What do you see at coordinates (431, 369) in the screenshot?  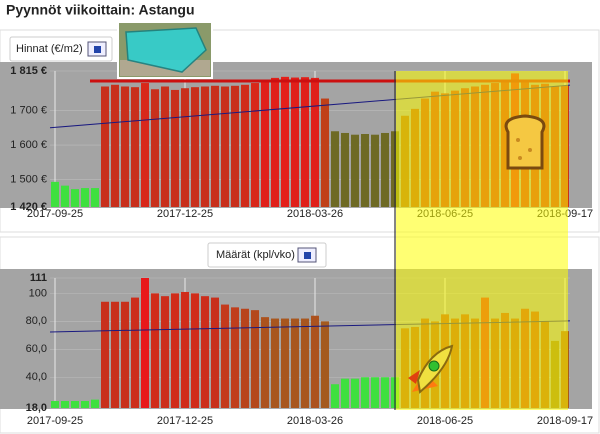 I see `rocket-icon` at bounding box center [431, 369].